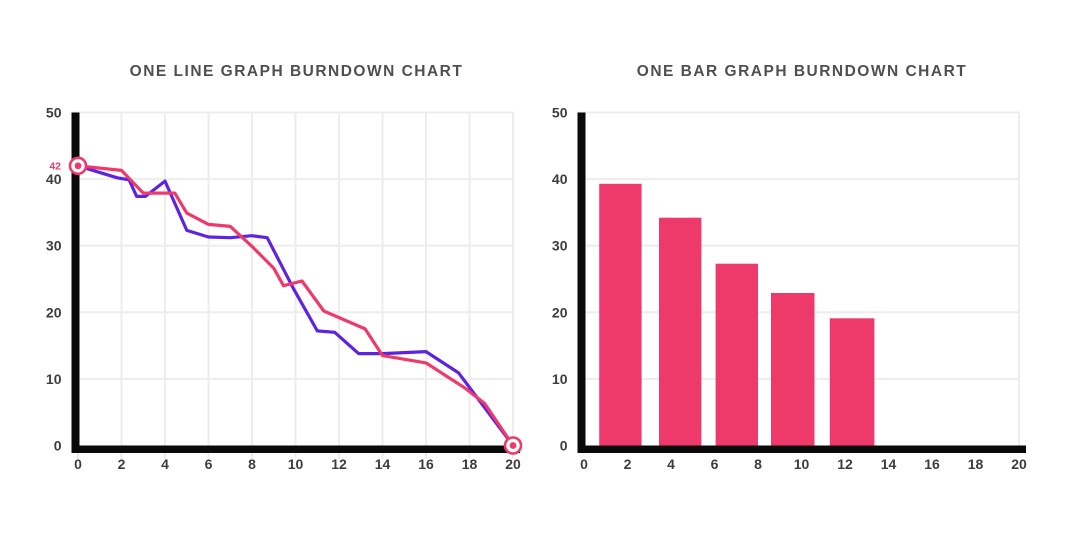  Describe the element at coordinates (78, 166) in the screenshot. I see `start-marker-dot` at that location.